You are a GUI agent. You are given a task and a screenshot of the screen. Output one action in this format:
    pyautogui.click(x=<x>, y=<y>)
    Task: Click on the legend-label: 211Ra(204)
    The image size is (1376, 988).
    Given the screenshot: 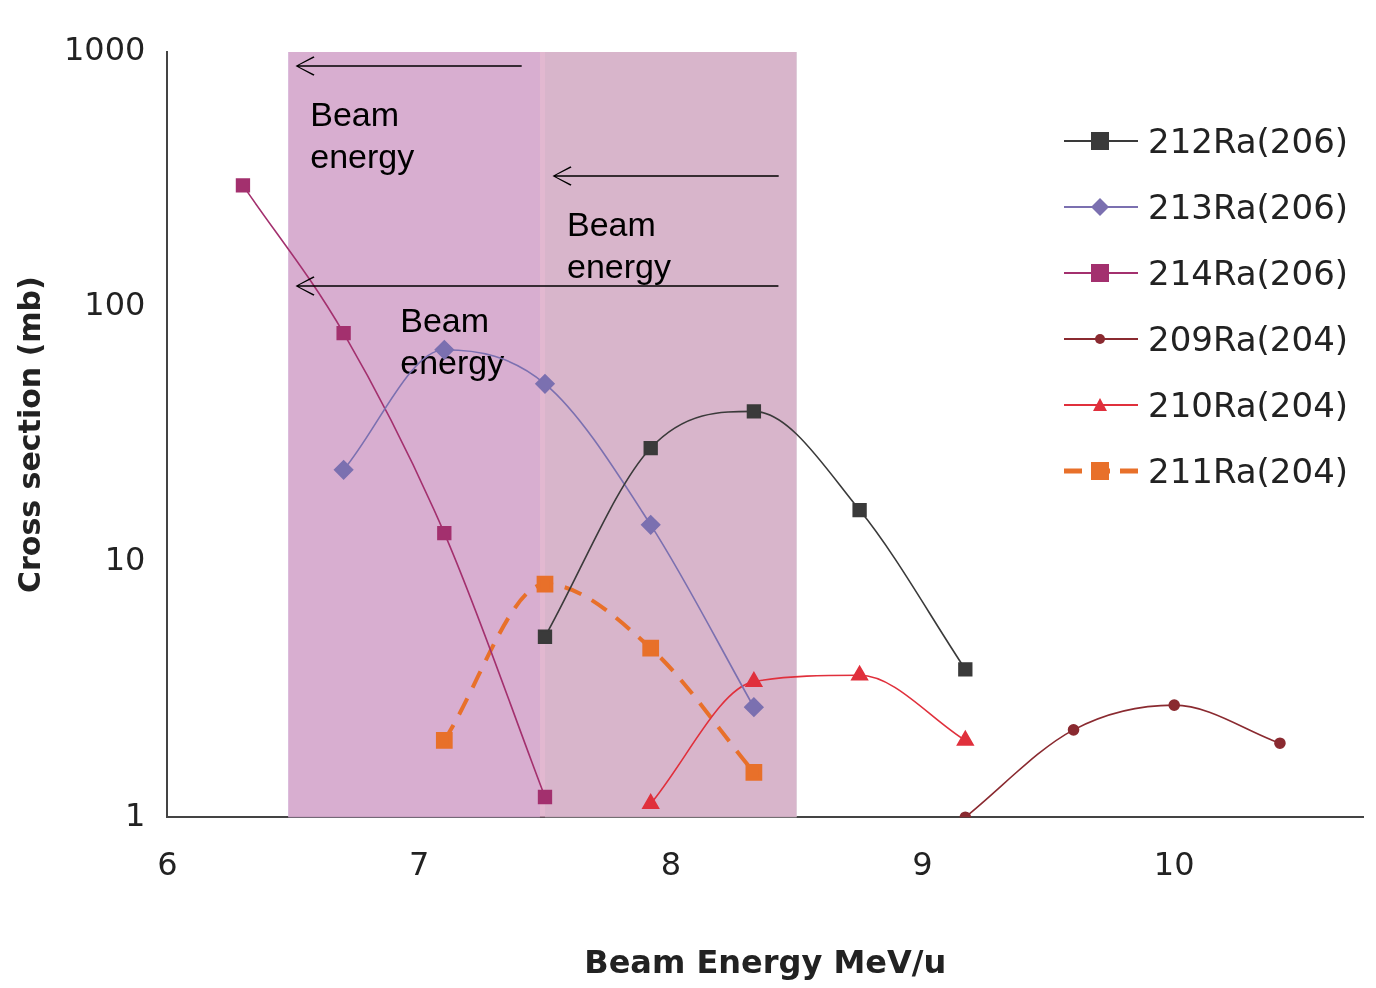 What is the action you would take?
    pyautogui.click(x=1248, y=471)
    